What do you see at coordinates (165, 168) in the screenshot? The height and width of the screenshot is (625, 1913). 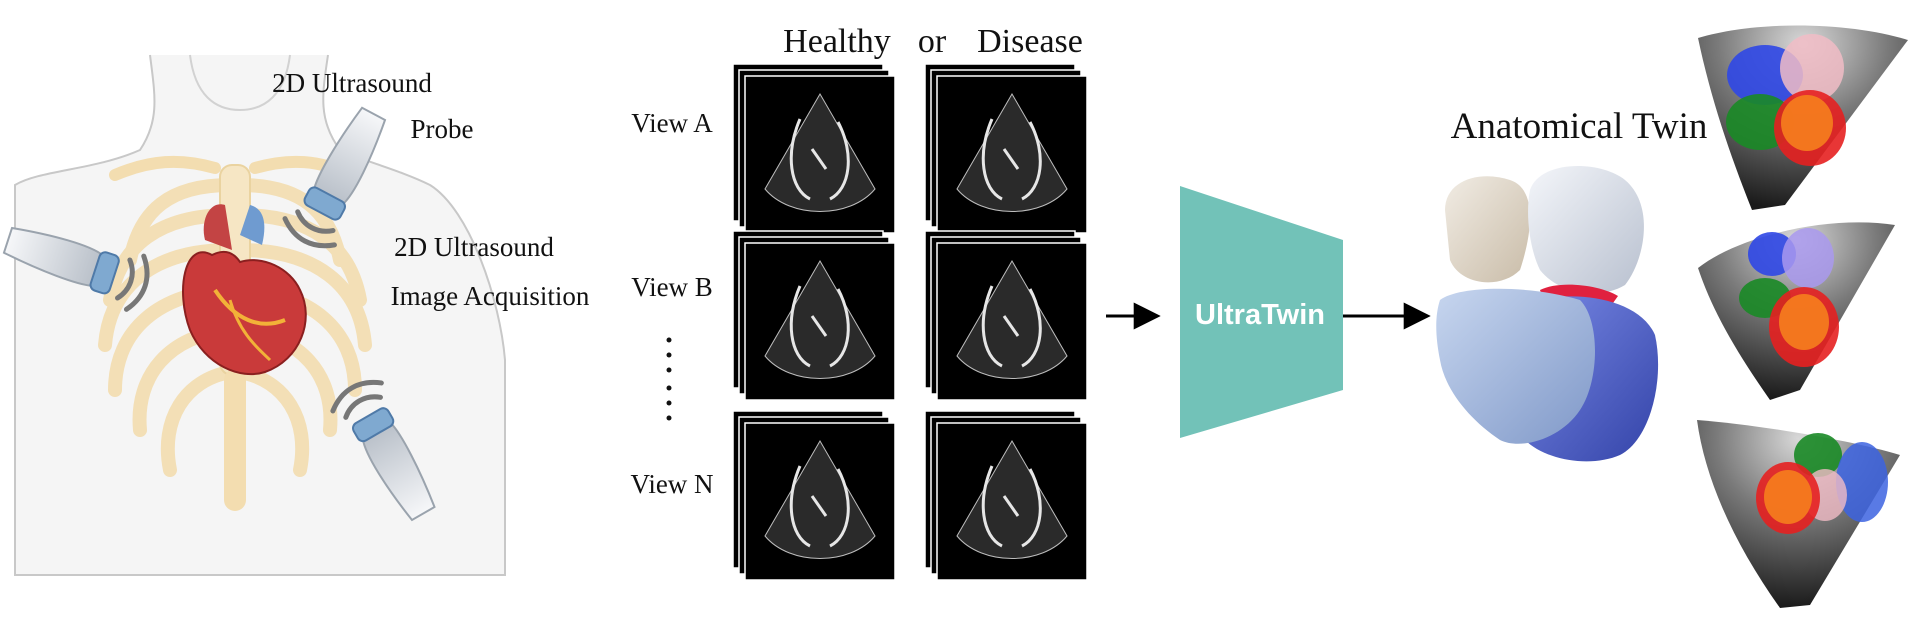 I see `clavicle-left` at bounding box center [165, 168].